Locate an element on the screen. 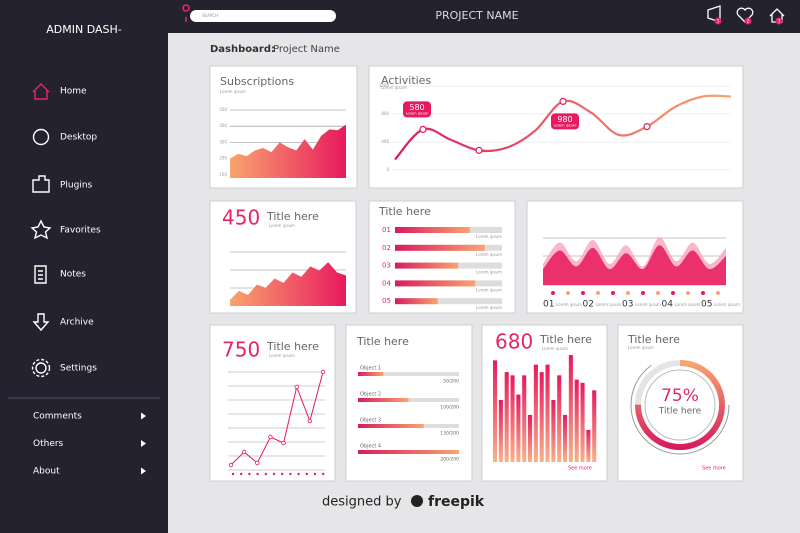  nav-item: Notes is located at coordinates (73, 275).